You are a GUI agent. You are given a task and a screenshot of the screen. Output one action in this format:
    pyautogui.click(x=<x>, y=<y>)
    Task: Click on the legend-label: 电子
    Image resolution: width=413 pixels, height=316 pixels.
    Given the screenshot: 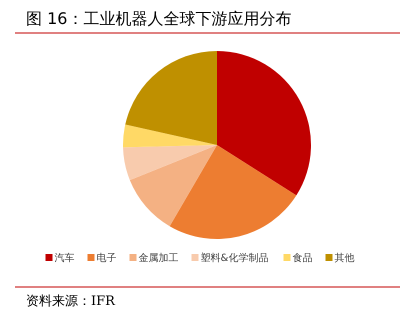 What is the action you would take?
    pyautogui.click(x=106, y=258)
    